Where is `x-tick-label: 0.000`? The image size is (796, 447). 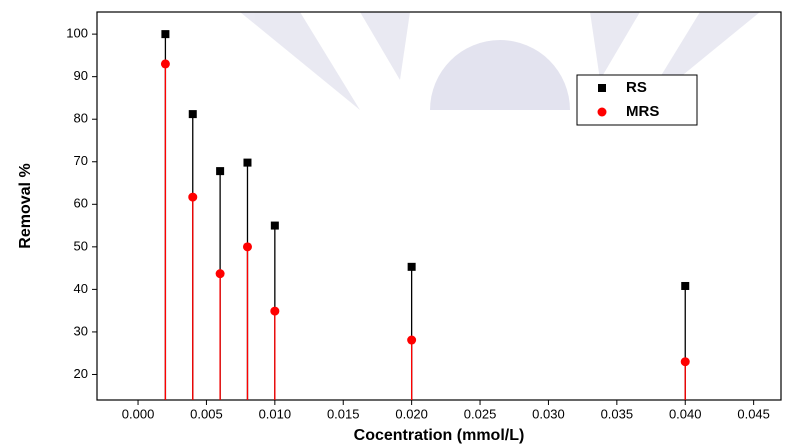
x-tick-label: 0.000 is located at coordinates (138, 413).